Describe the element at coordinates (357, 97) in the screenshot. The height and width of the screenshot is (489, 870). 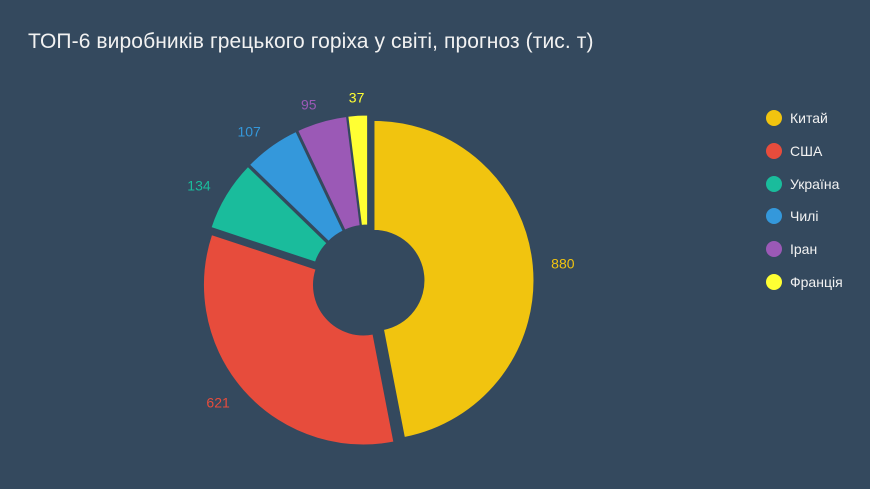
I see `data-label-6: 37` at that location.